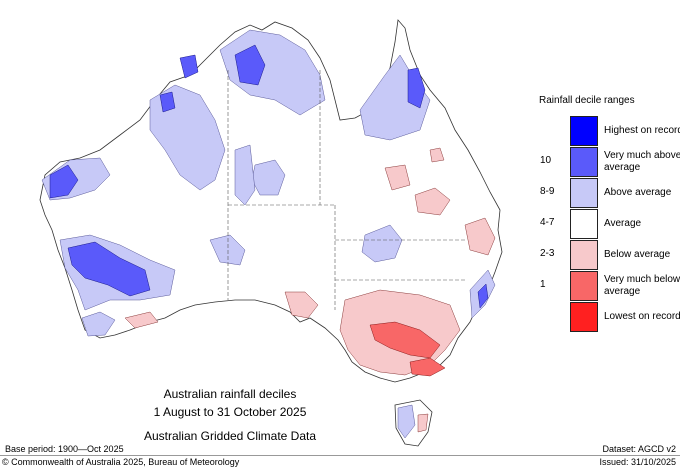  What do you see at coordinates (623, 223) in the screenshot?
I see `legend-label: Average` at bounding box center [623, 223].